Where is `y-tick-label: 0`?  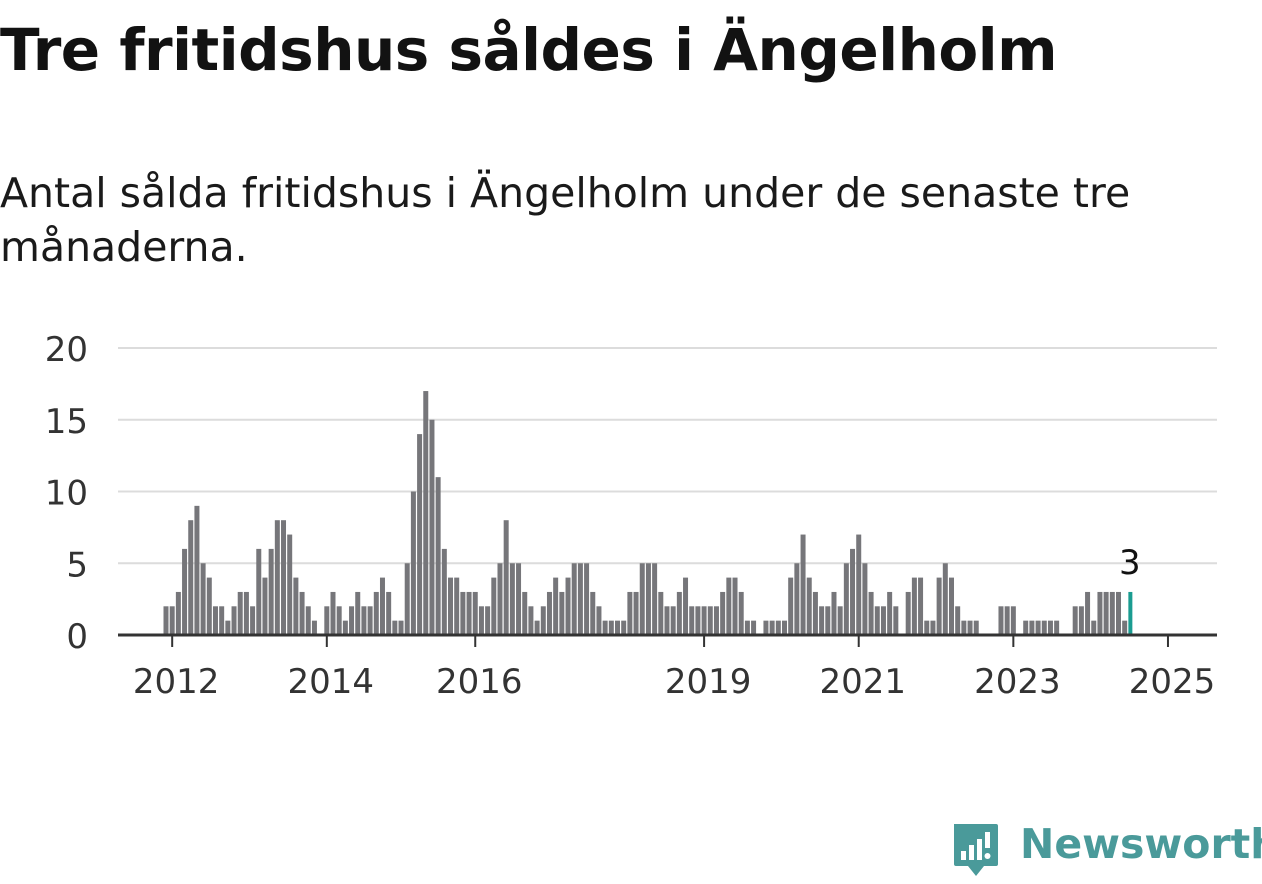
y-tick-label: 0 is located at coordinates (77, 637).